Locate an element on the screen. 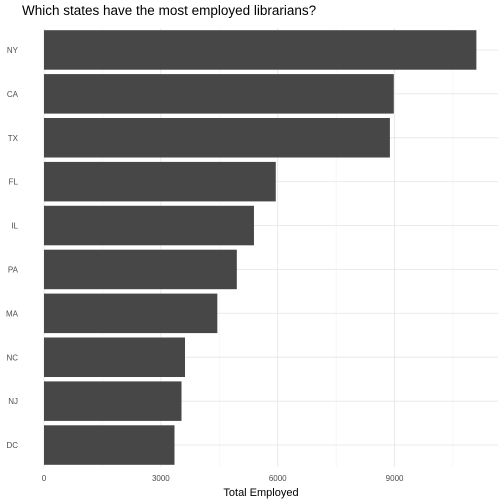  x-axis-ticks: 0 3000 6000 9000 is located at coordinates (223, 478).